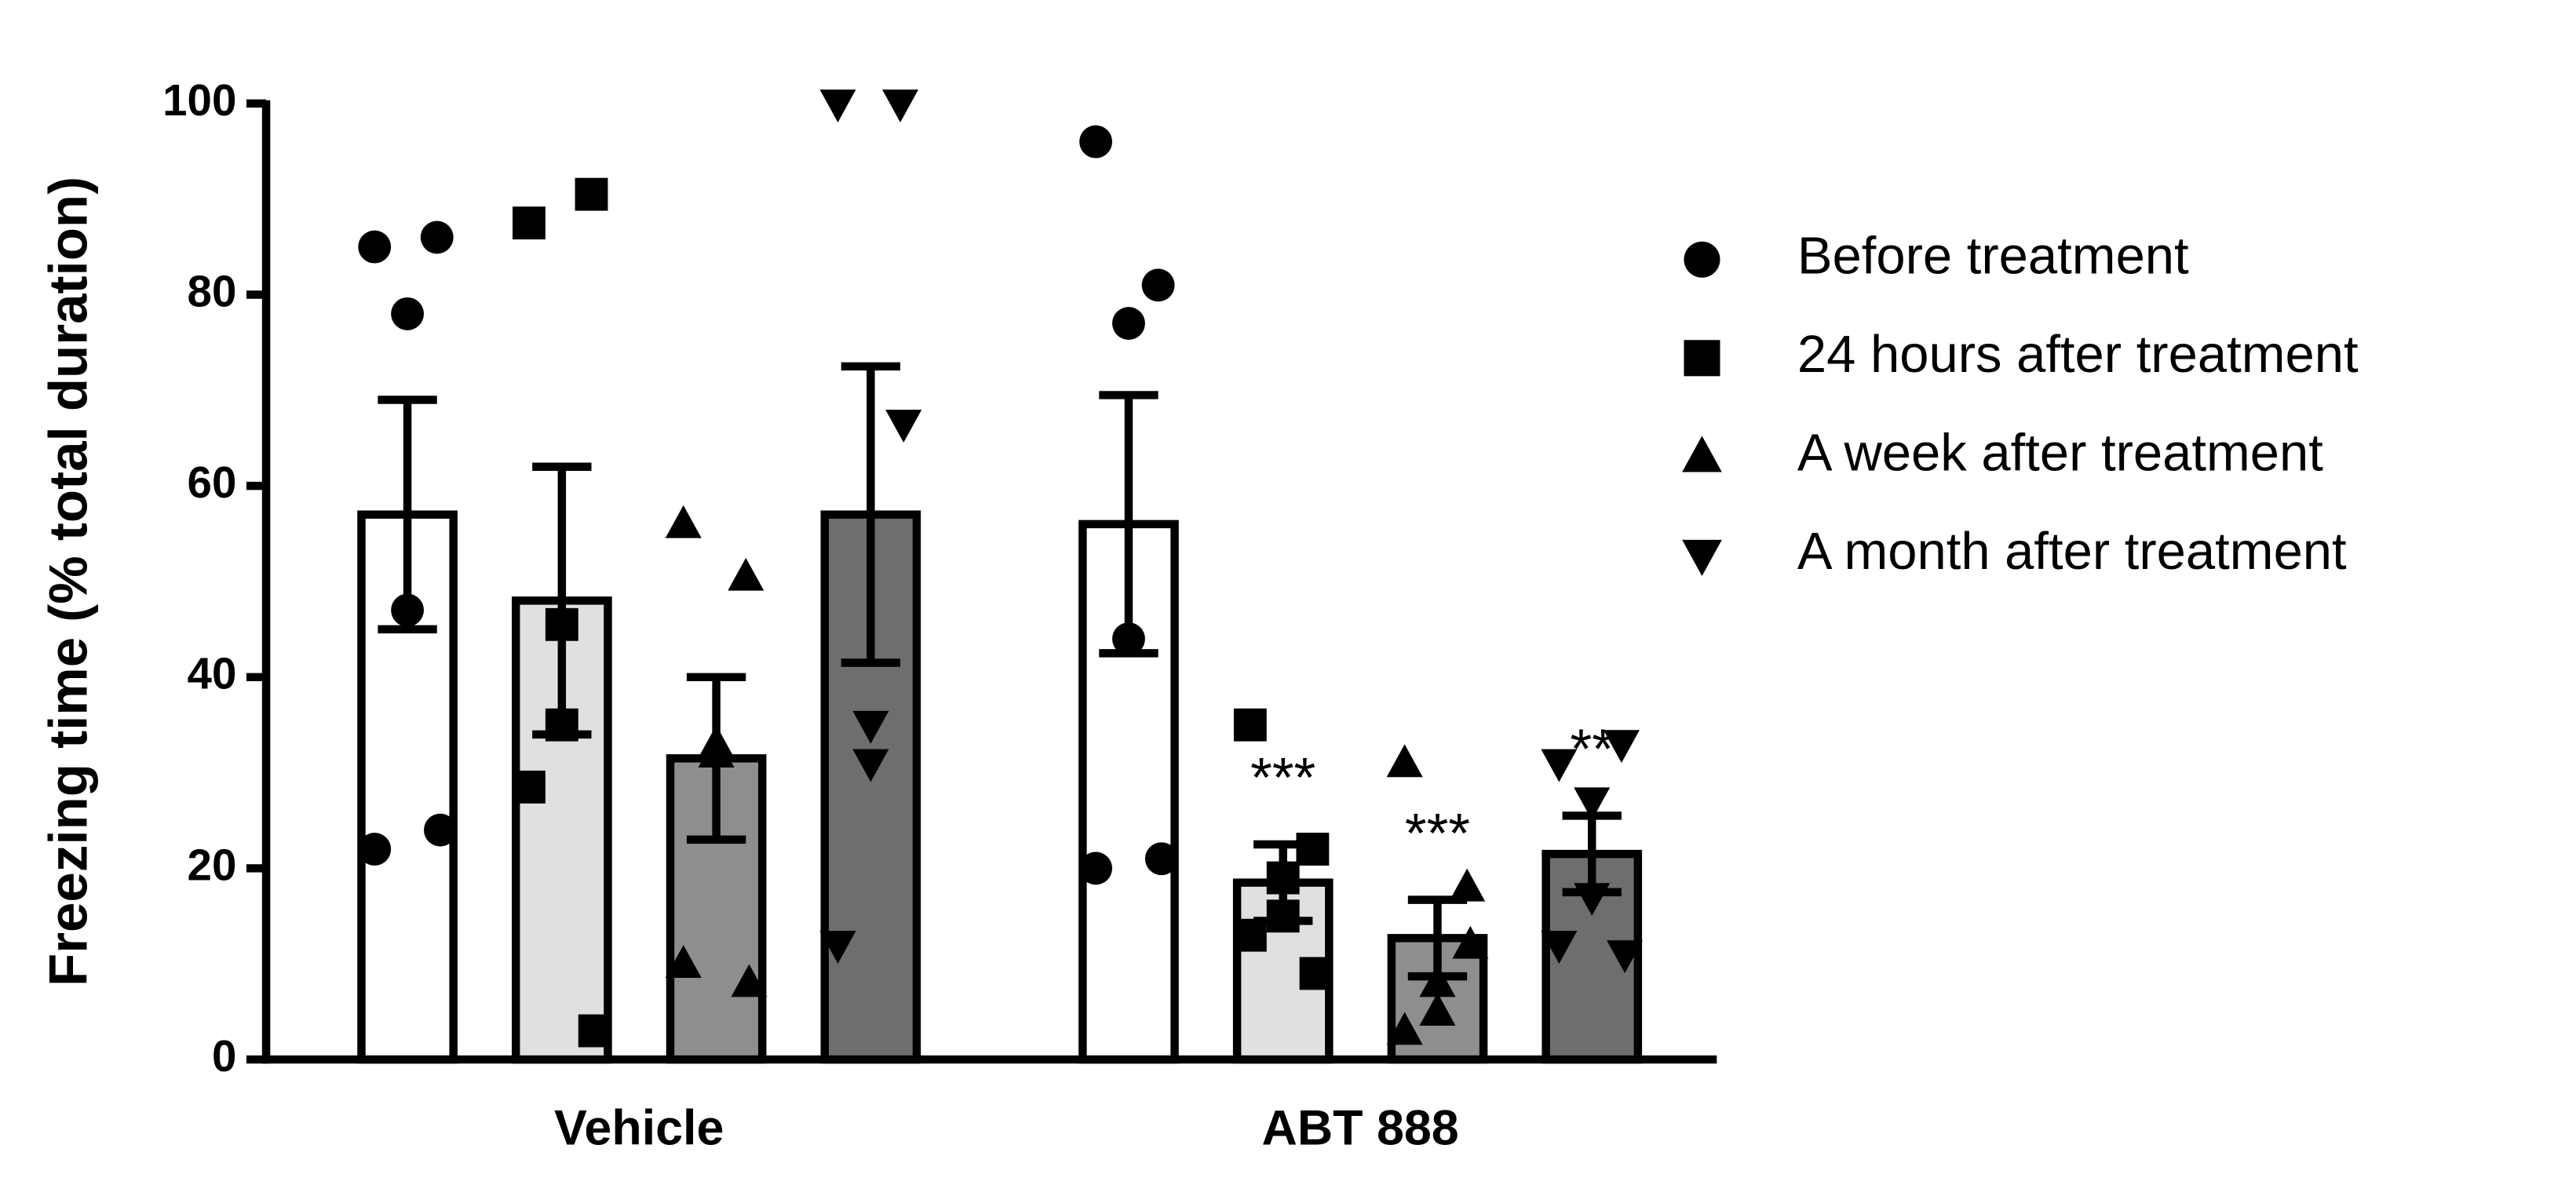 The height and width of the screenshot is (1185, 2576). I want to click on y-tick-label: 0, so click(224, 1056).